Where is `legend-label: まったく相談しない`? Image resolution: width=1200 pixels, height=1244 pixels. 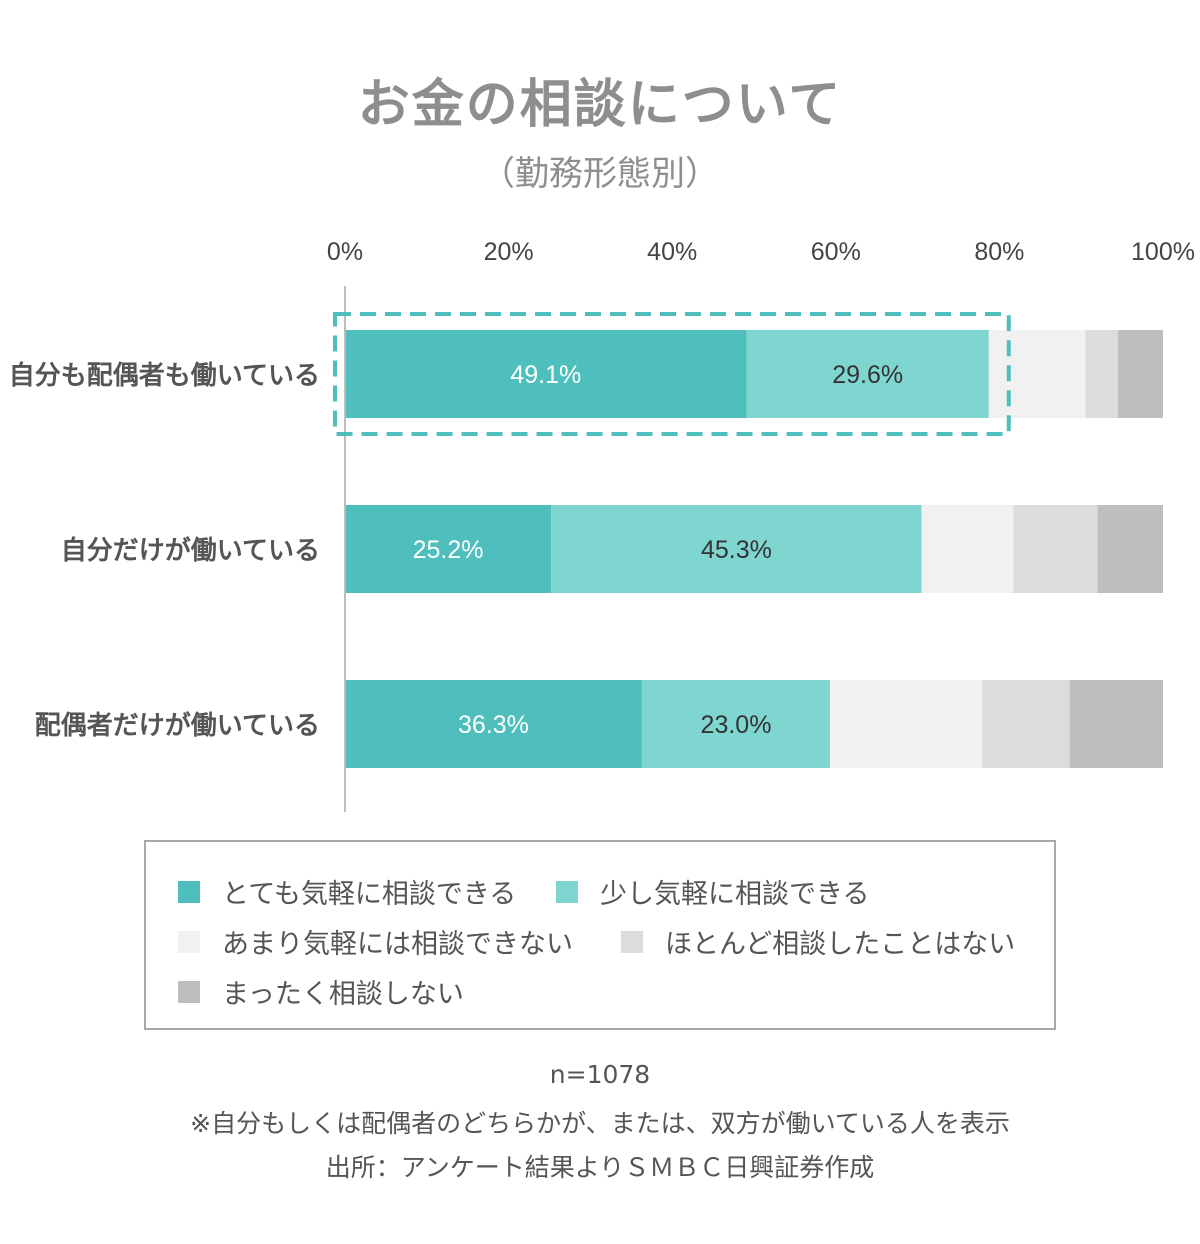
legend-label: まったく相談しない is located at coordinates (343, 994).